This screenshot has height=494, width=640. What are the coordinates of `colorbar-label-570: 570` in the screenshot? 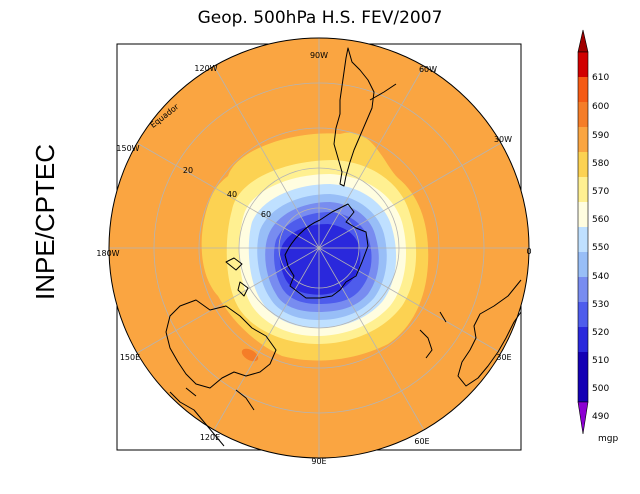 It's located at (600, 192).